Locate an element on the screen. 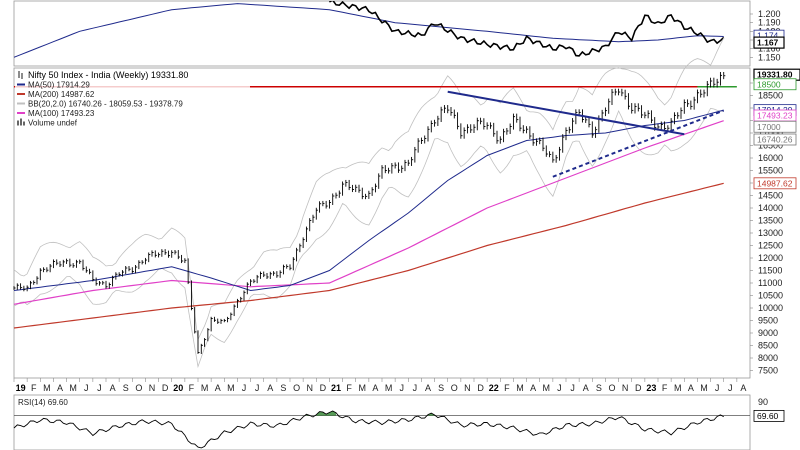 This screenshot has width=800, height=450. ratio-tick-label: 1.200 is located at coordinates (769, 14).